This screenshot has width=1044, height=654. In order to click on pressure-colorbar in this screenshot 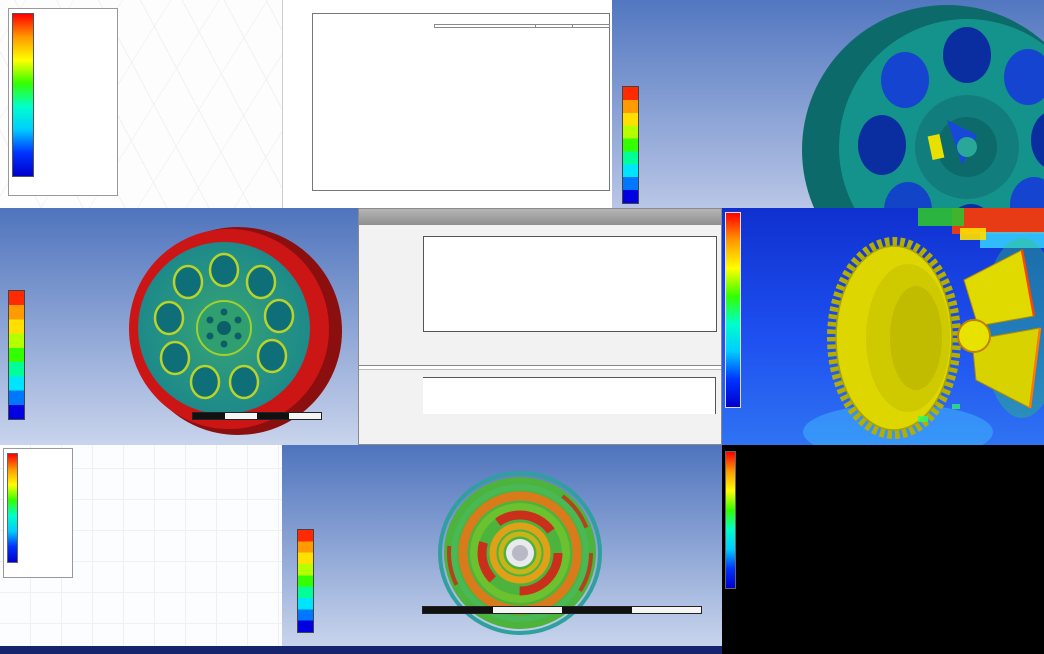, I will do `click(307, 581)`.